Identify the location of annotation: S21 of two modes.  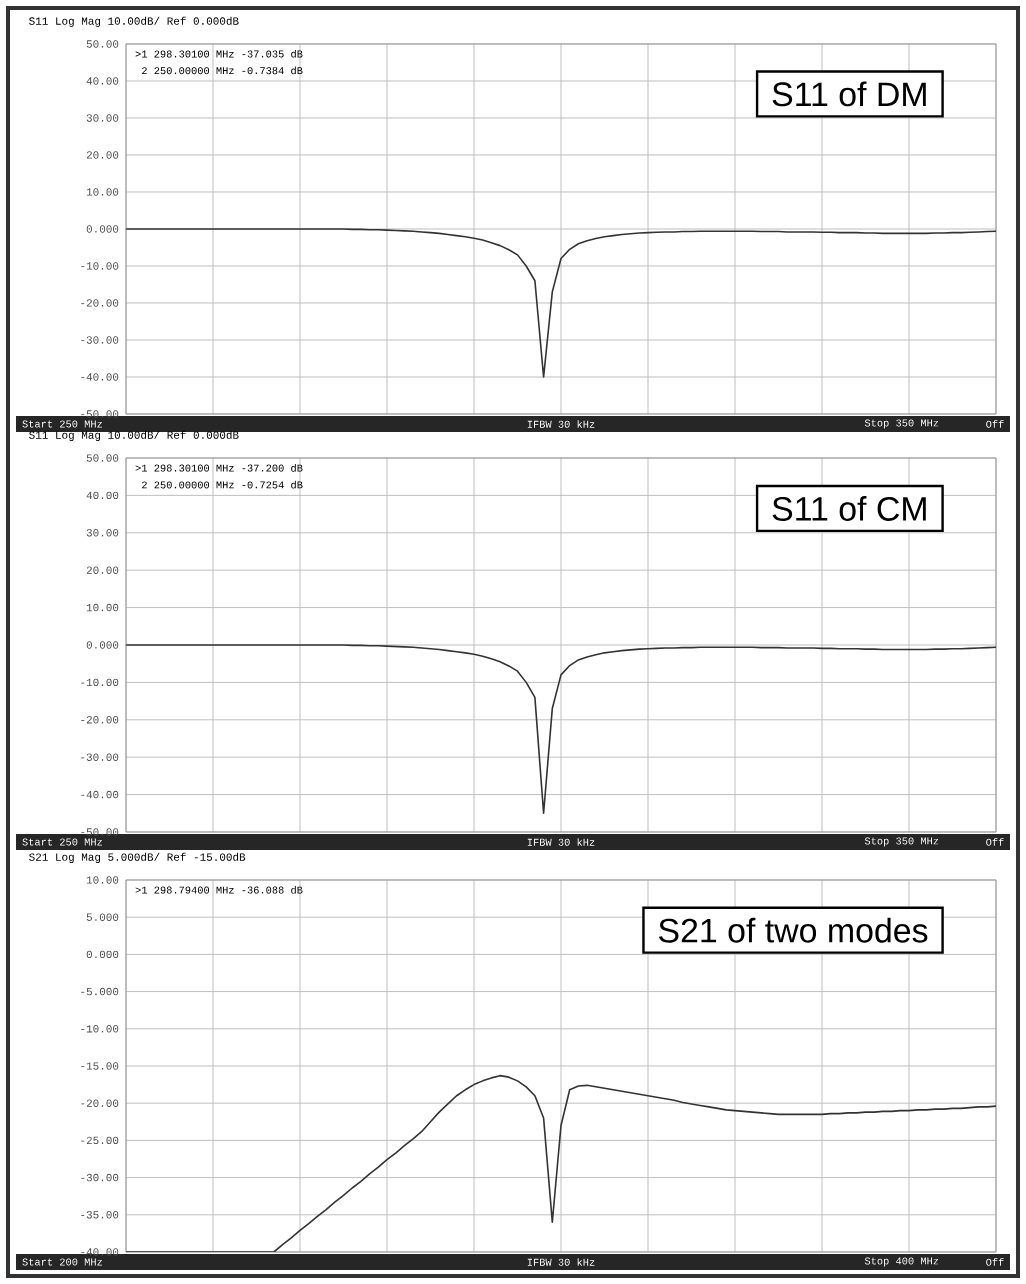
(793, 930).